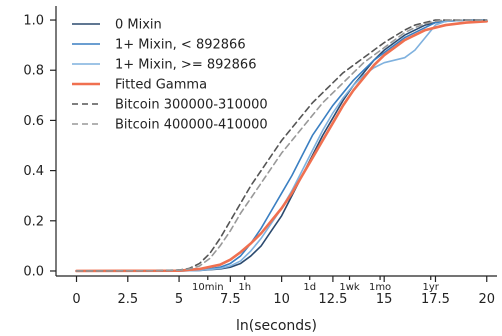 The height and width of the screenshot is (336, 502). I want to click on legend-label-3: Fitted Gamma, so click(161, 85).